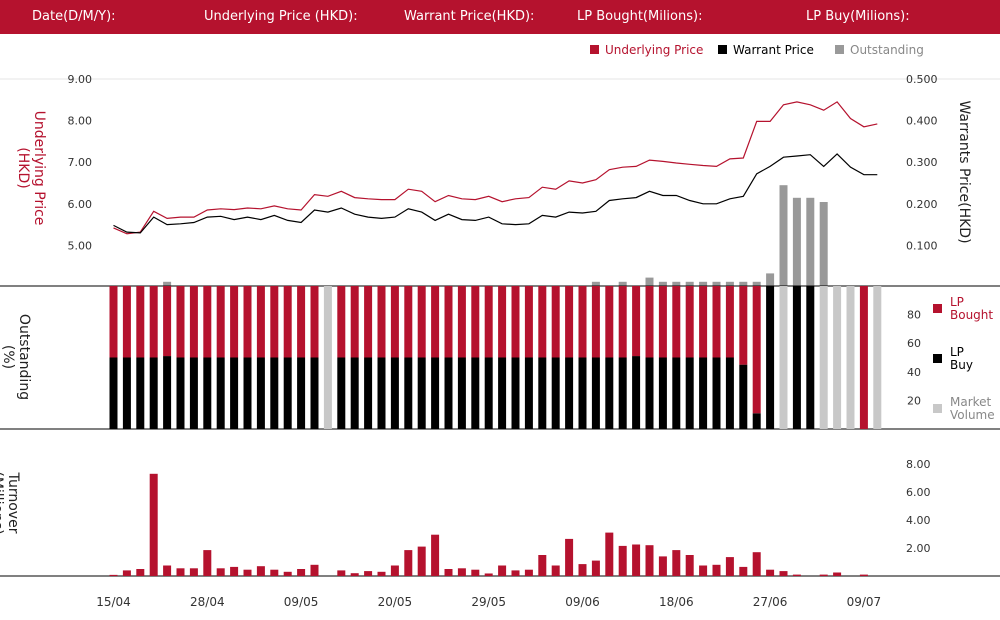 The width and height of the screenshot is (1000, 620). Describe the element at coordinates (31, 168) in the screenshot. I see `left-axis-title: Underlying Price(HKD)` at that location.